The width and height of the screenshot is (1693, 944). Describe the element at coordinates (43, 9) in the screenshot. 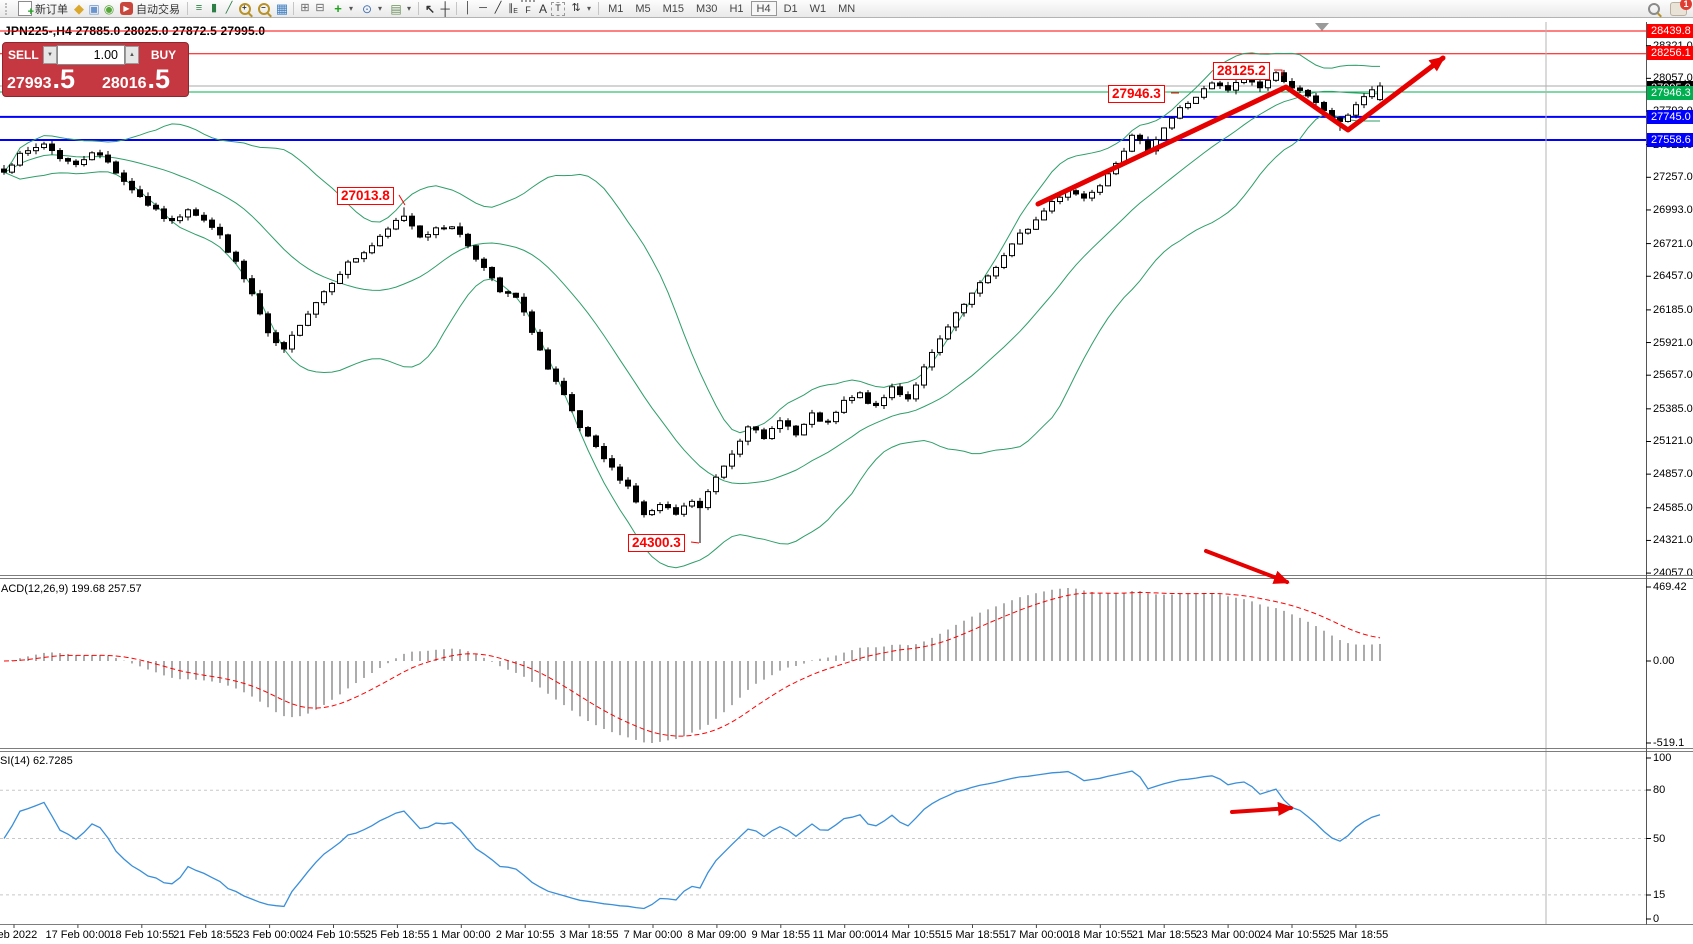

I see `new-order-button: + 新订单` at that location.